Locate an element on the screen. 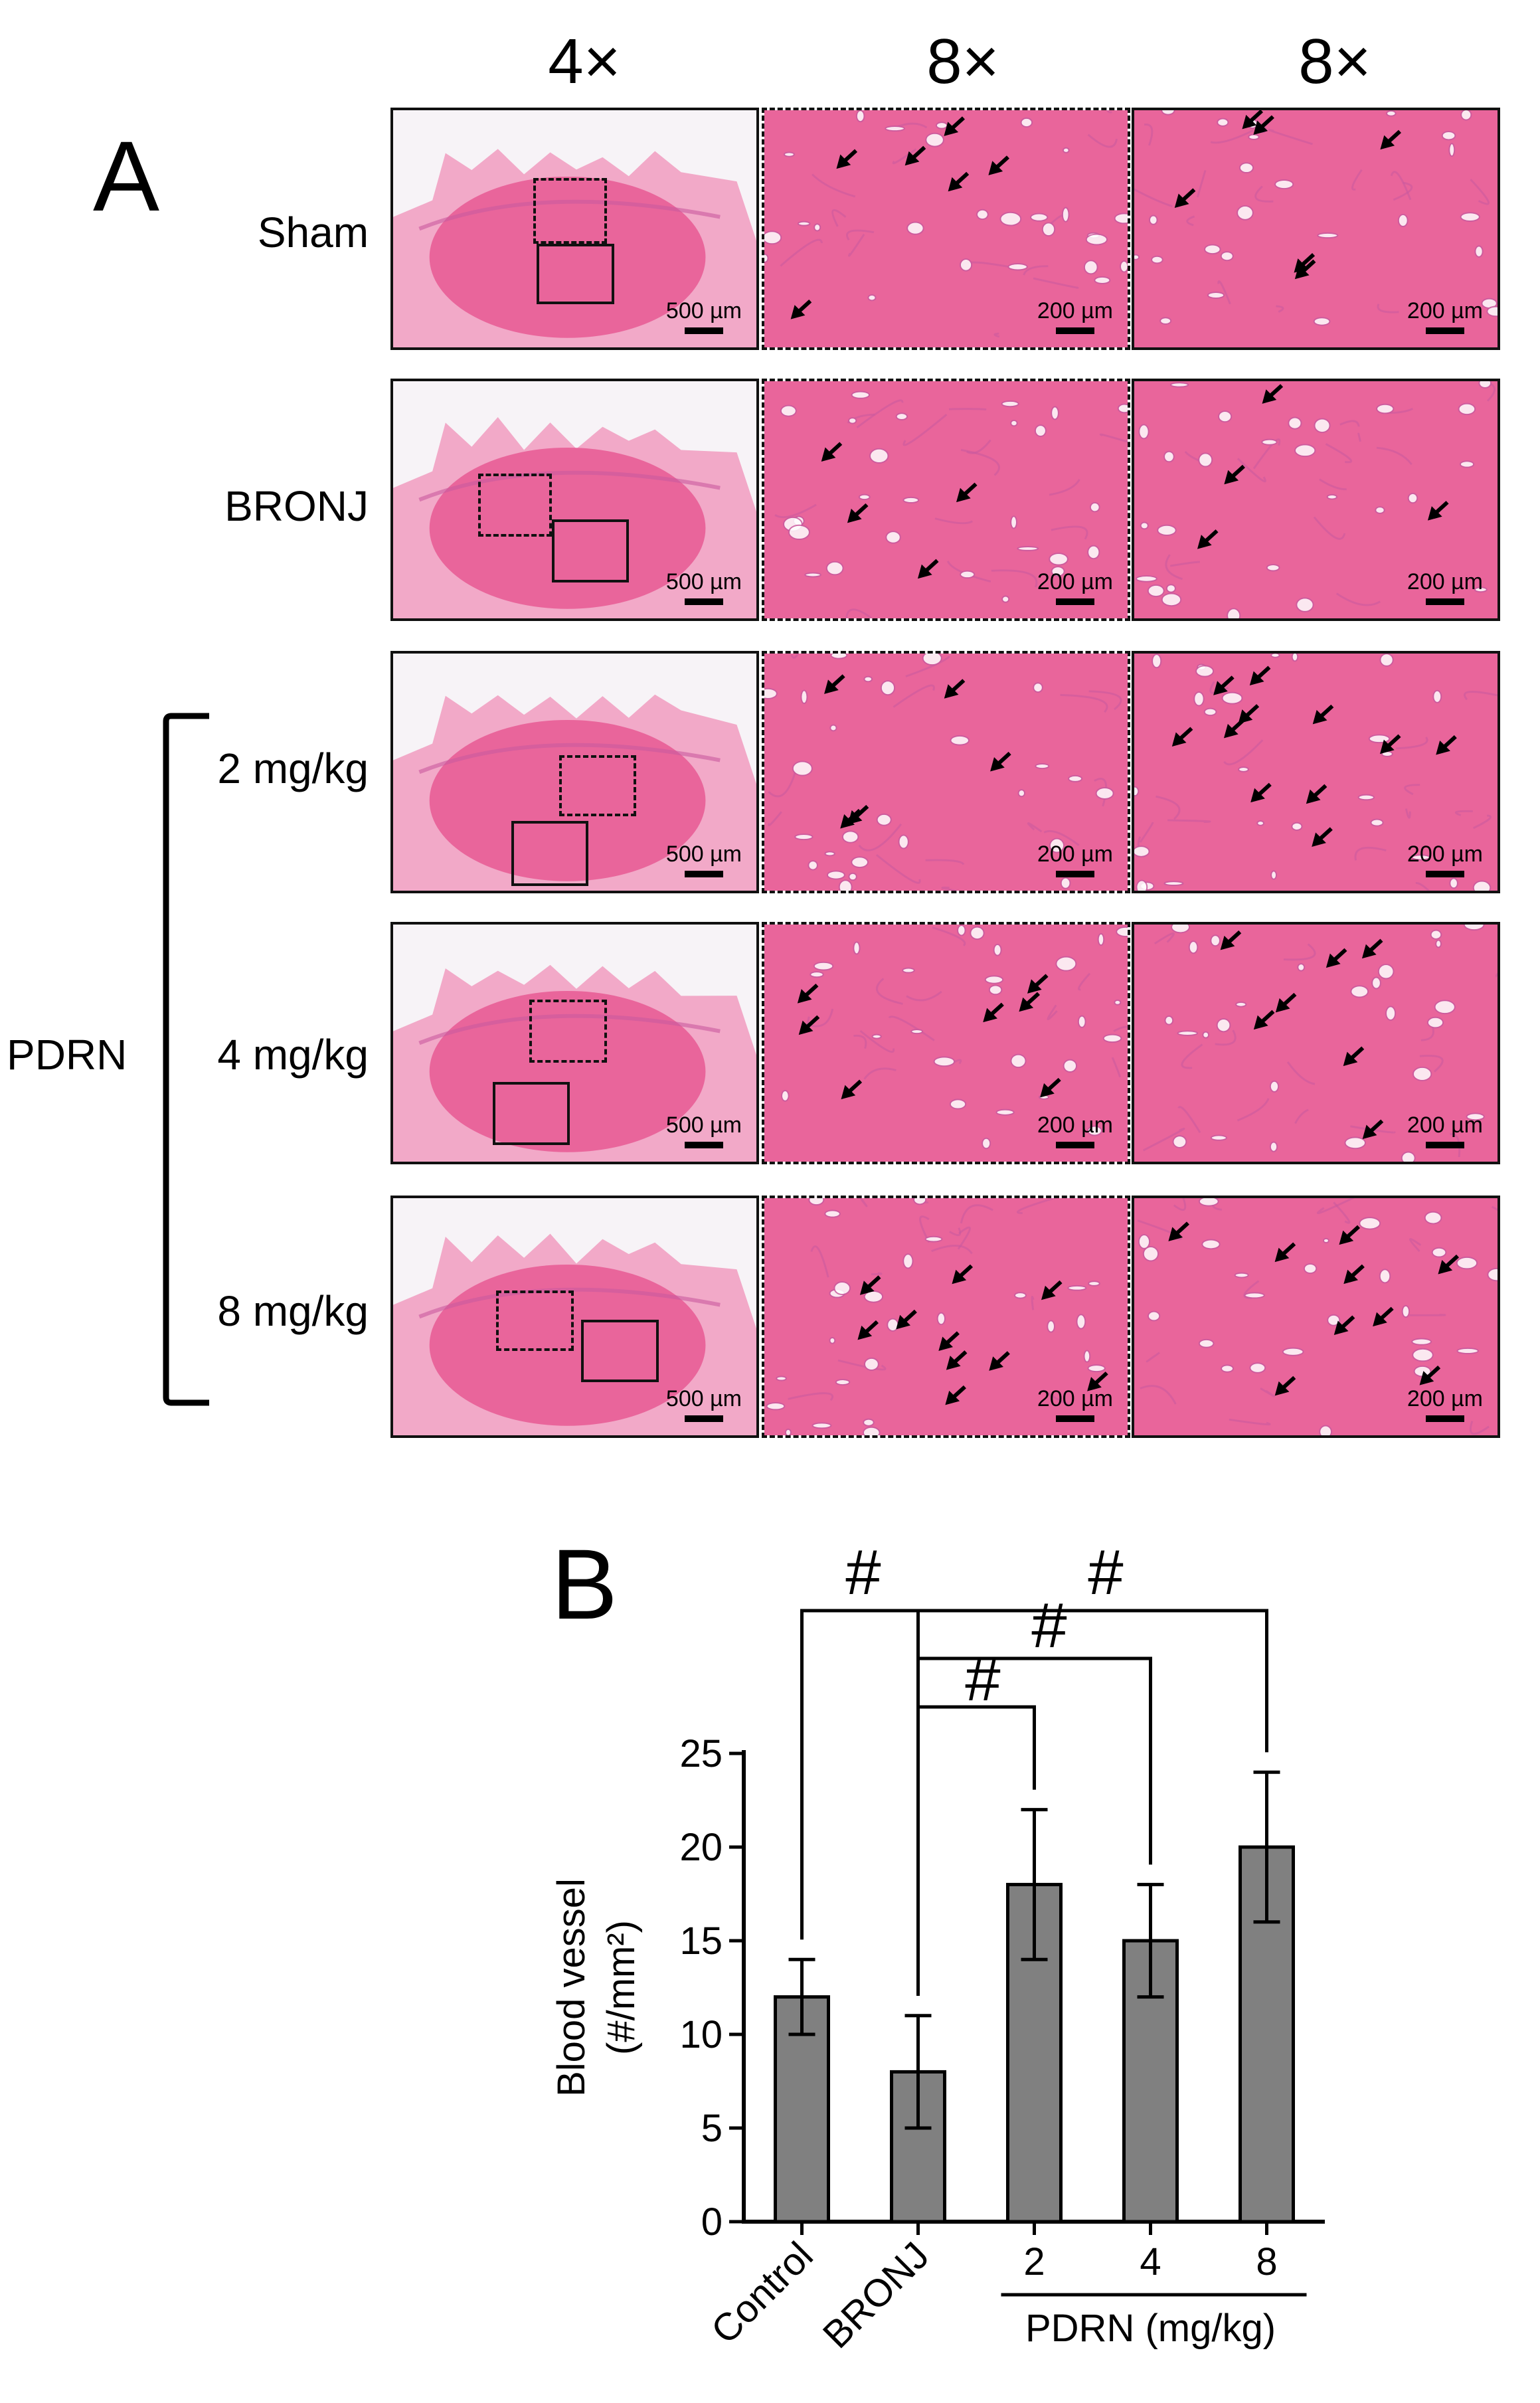  sig-marker-8: # is located at coordinates (1105, 1572).